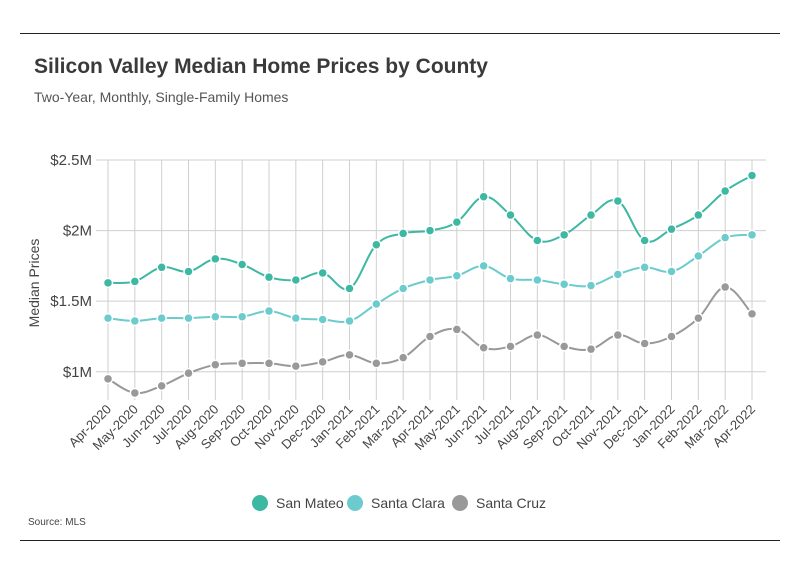 The image size is (799, 575). I want to click on top-rule, so click(400, 33).